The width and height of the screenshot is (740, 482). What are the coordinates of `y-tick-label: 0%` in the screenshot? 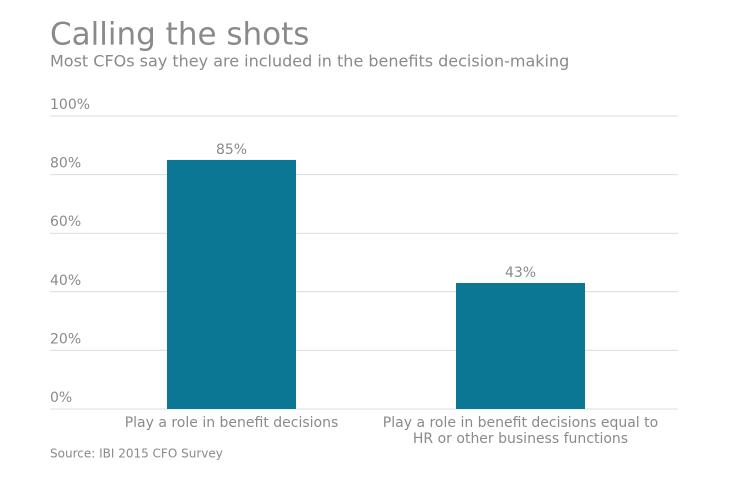 It's located at (61, 398).